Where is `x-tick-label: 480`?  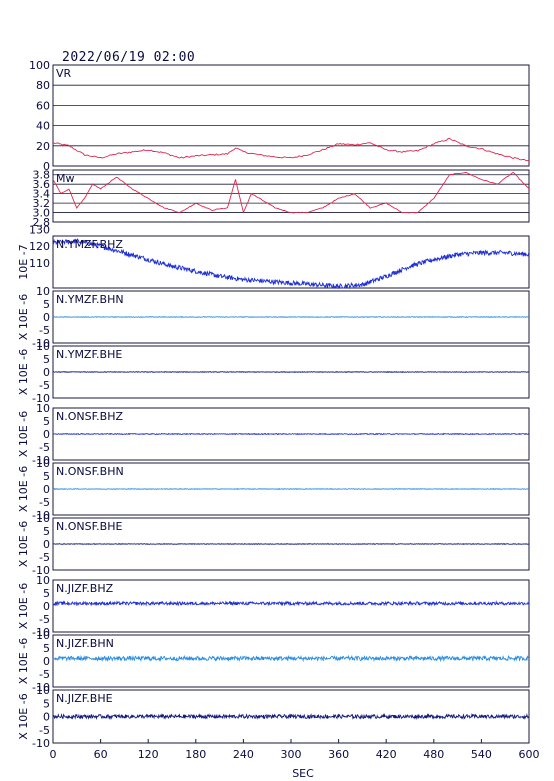 x-tick-label: 480 is located at coordinates (433, 754).